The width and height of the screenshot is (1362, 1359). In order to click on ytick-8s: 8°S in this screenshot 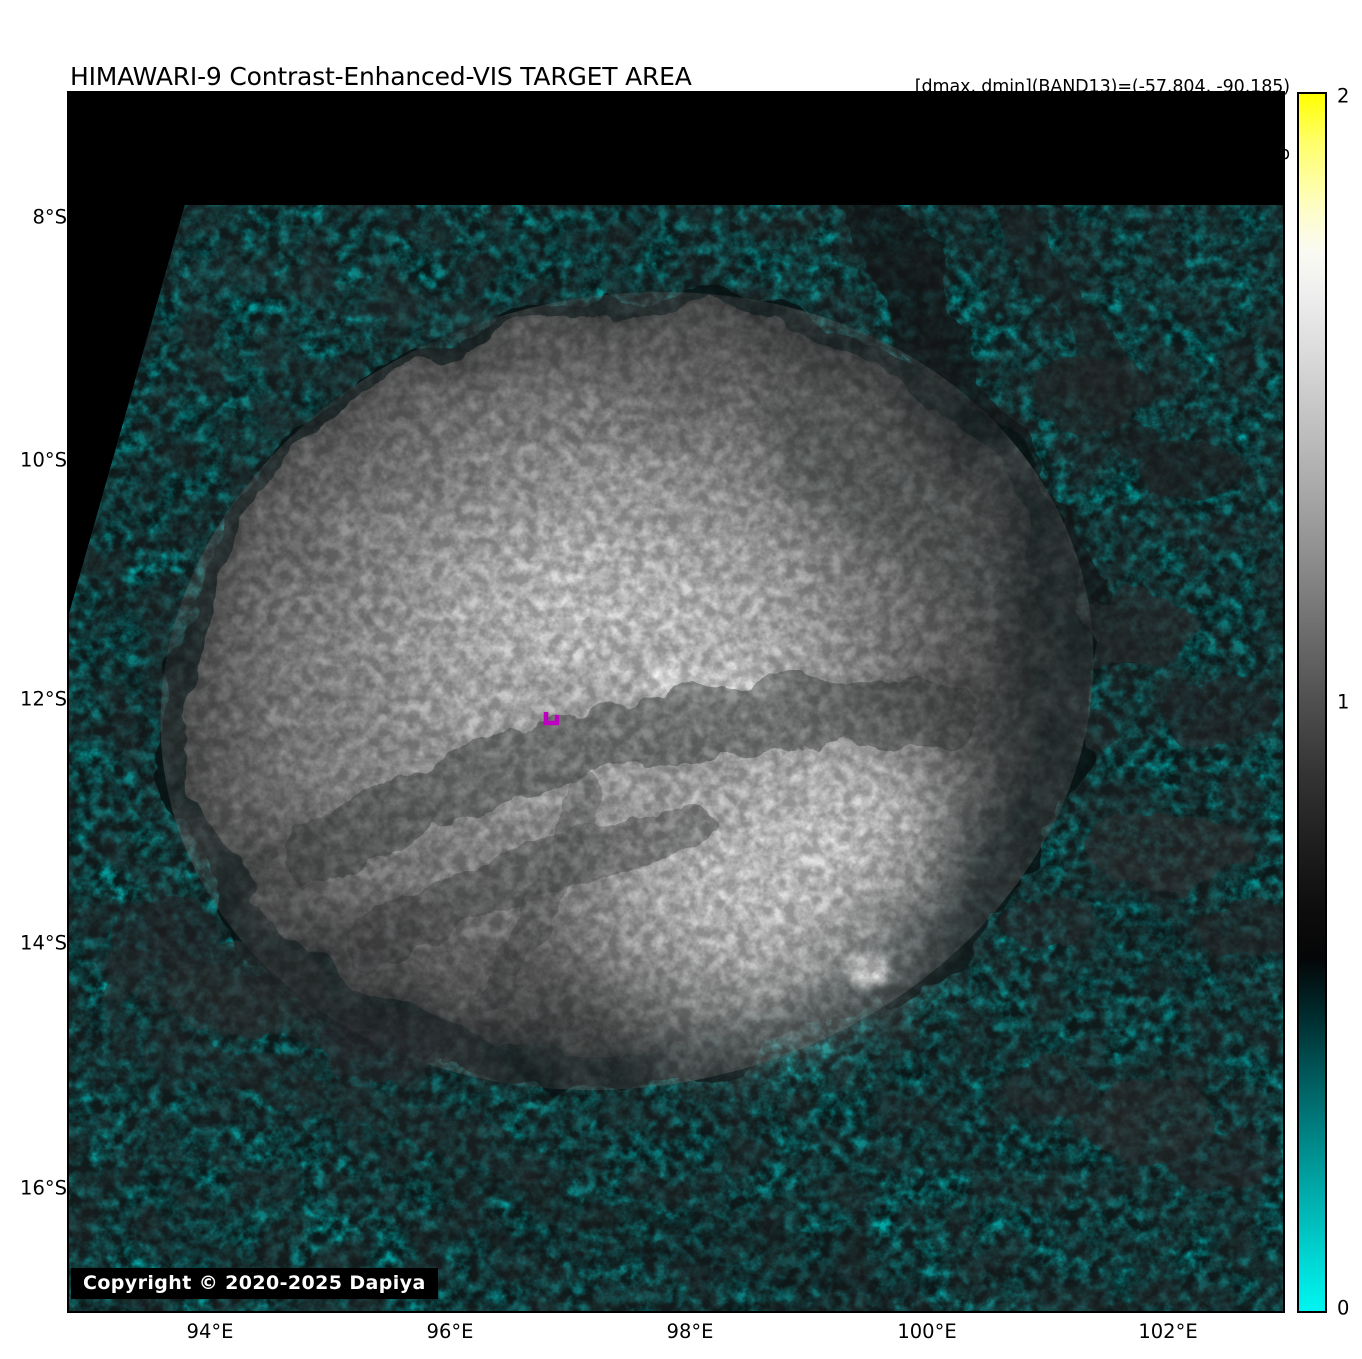, I will do `click(49, 217)`.